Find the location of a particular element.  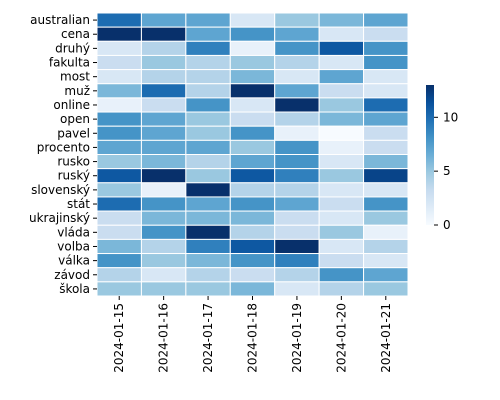

y-tick-label: druhý is located at coordinates (72, 48).